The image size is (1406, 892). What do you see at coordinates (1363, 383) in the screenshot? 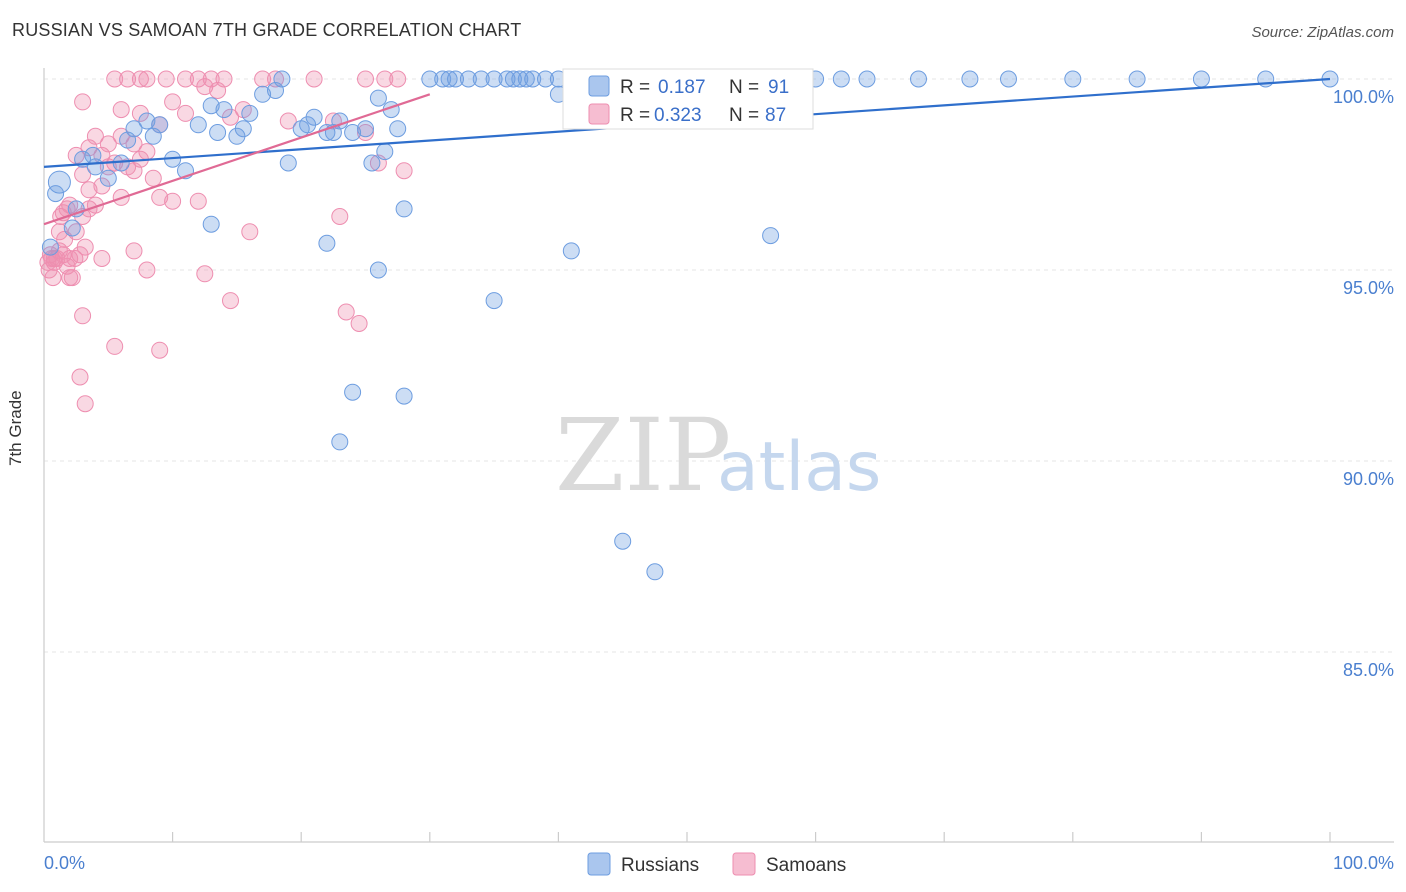
I see `y-tick-labels: 85.0% 90.0% 95.0% 100.0%` at bounding box center [1363, 383].